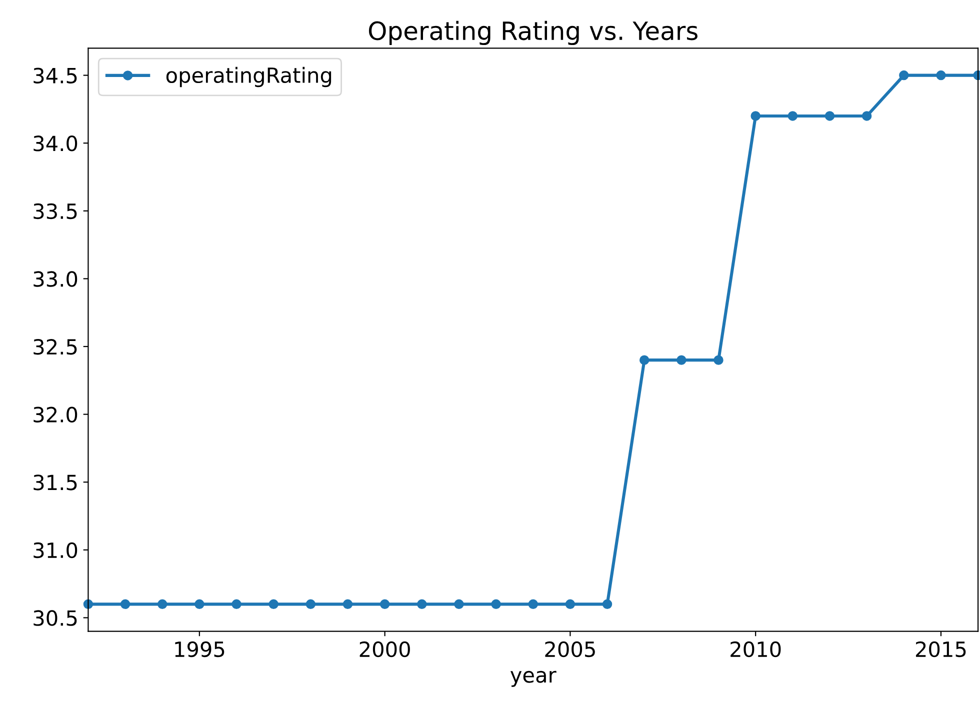  What do you see at coordinates (249, 77) in the screenshot?
I see `legend-label: operatingRating` at bounding box center [249, 77].